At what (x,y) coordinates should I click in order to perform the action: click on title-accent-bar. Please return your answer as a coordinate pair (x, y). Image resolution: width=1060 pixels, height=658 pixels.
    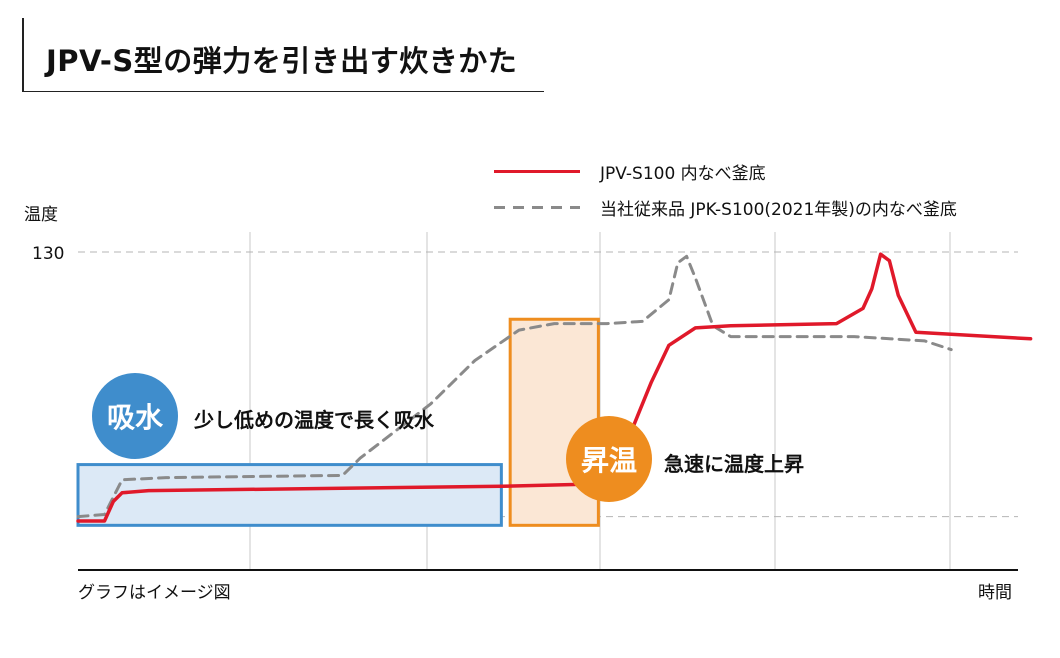
    Looking at the image, I should click on (23, 55).